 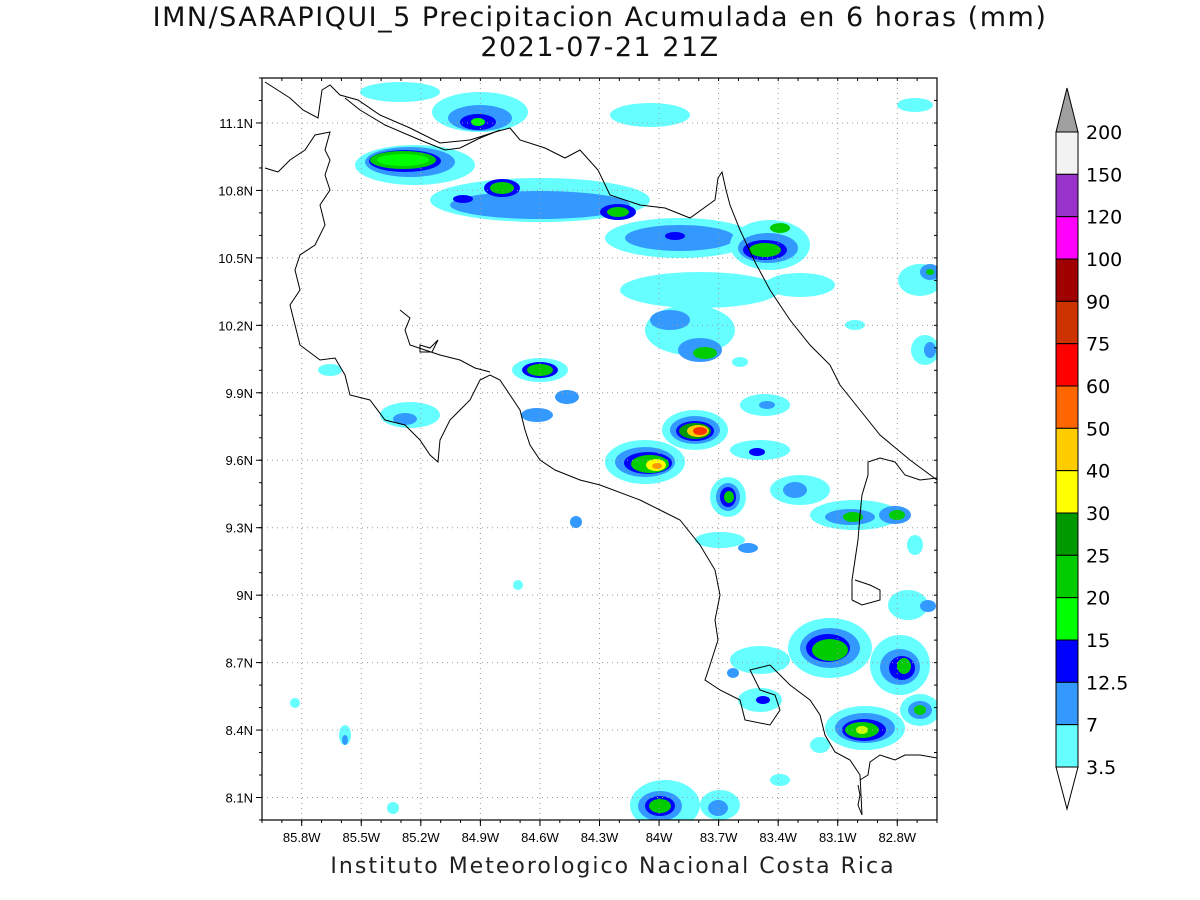 I want to click on colorbar-label: 200, so click(x=1104, y=133).